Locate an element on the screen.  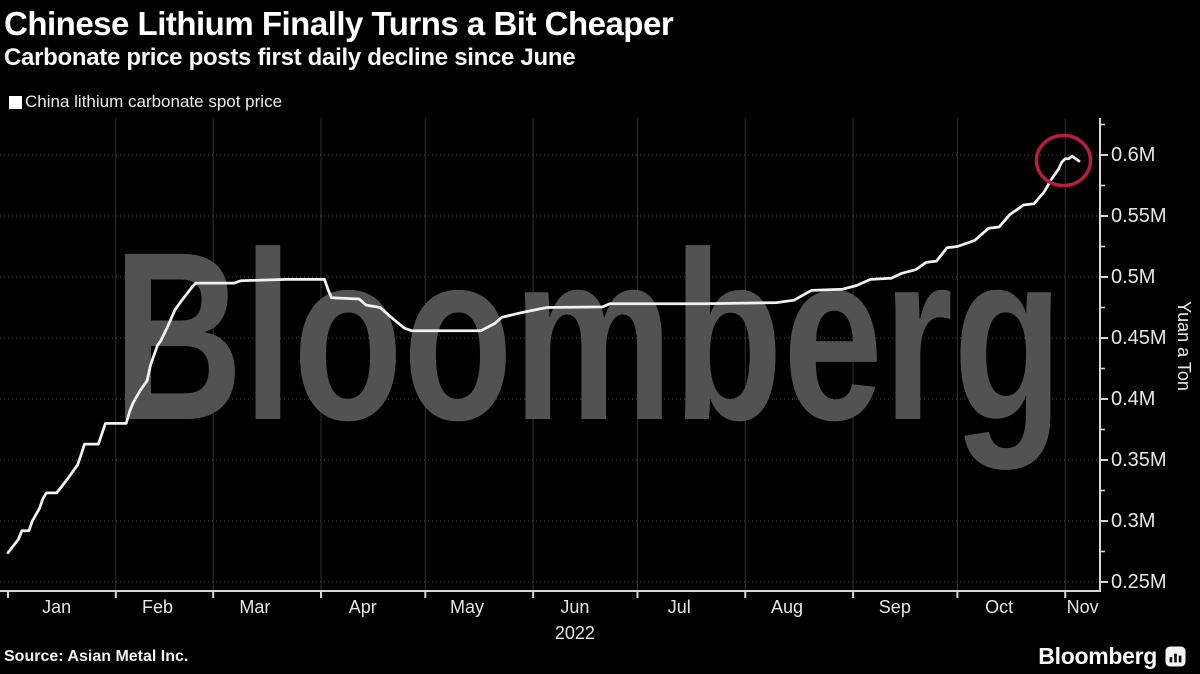
x-month-label: Aug is located at coordinates (787, 607).